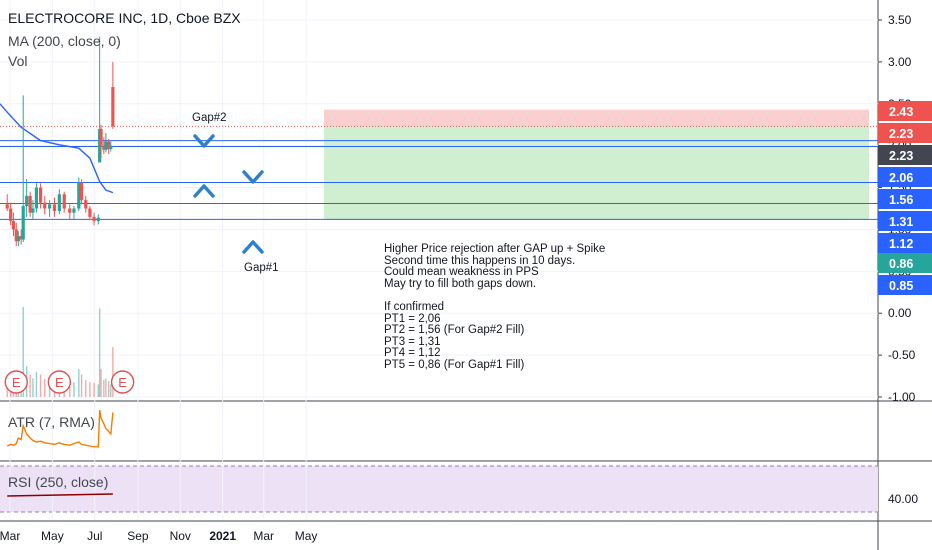 The image size is (932, 550). What do you see at coordinates (596, 118) in the screenshot?
I see `stop-loss-zone` at bounding box center [596, 118].